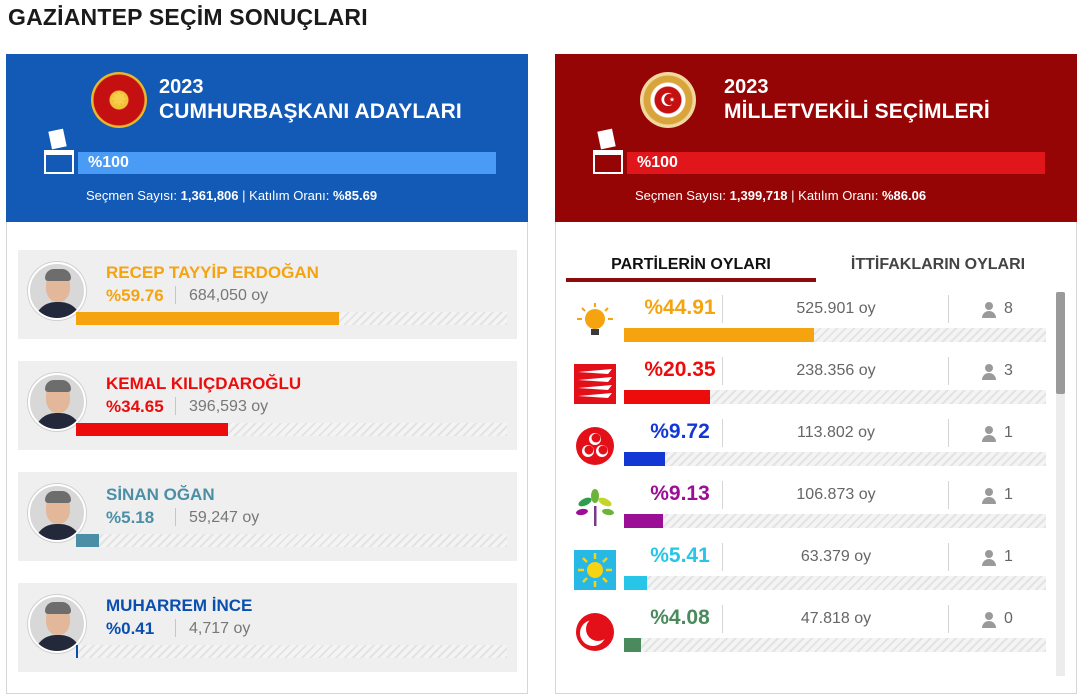 The width and height of the screenshot is (1082, 700). I want to click on party-row: %20.35 238.356 oy 3, so click(805, 383).